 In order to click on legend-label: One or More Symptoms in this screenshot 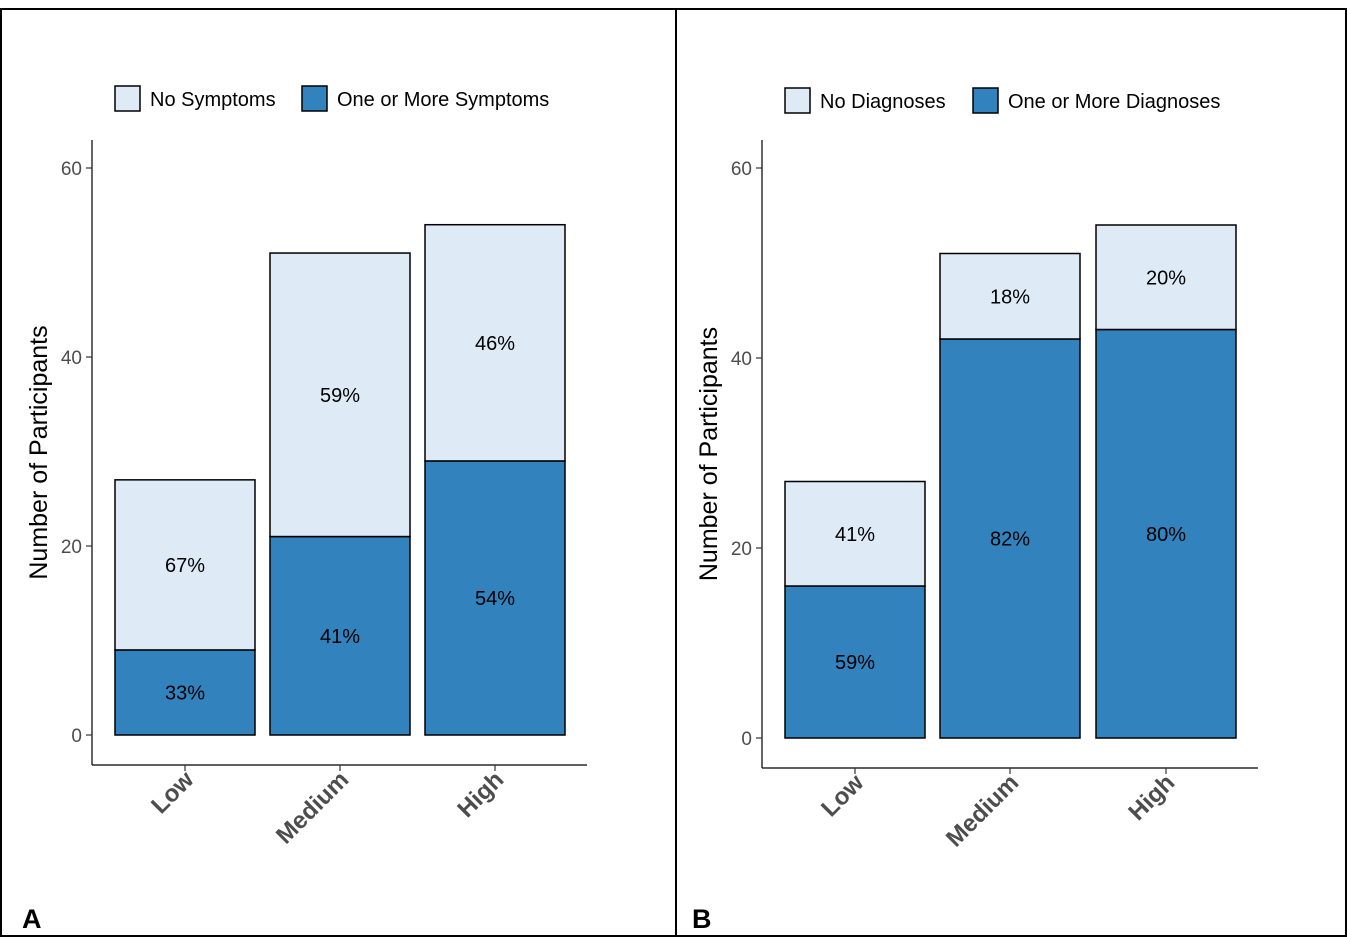, I will do `click(443, 100)`.